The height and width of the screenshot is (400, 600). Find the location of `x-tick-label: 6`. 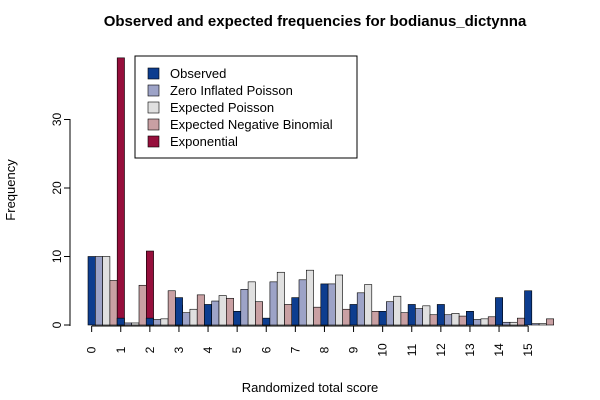

x-tick-label: 6 is located at coordinates (266, 349).